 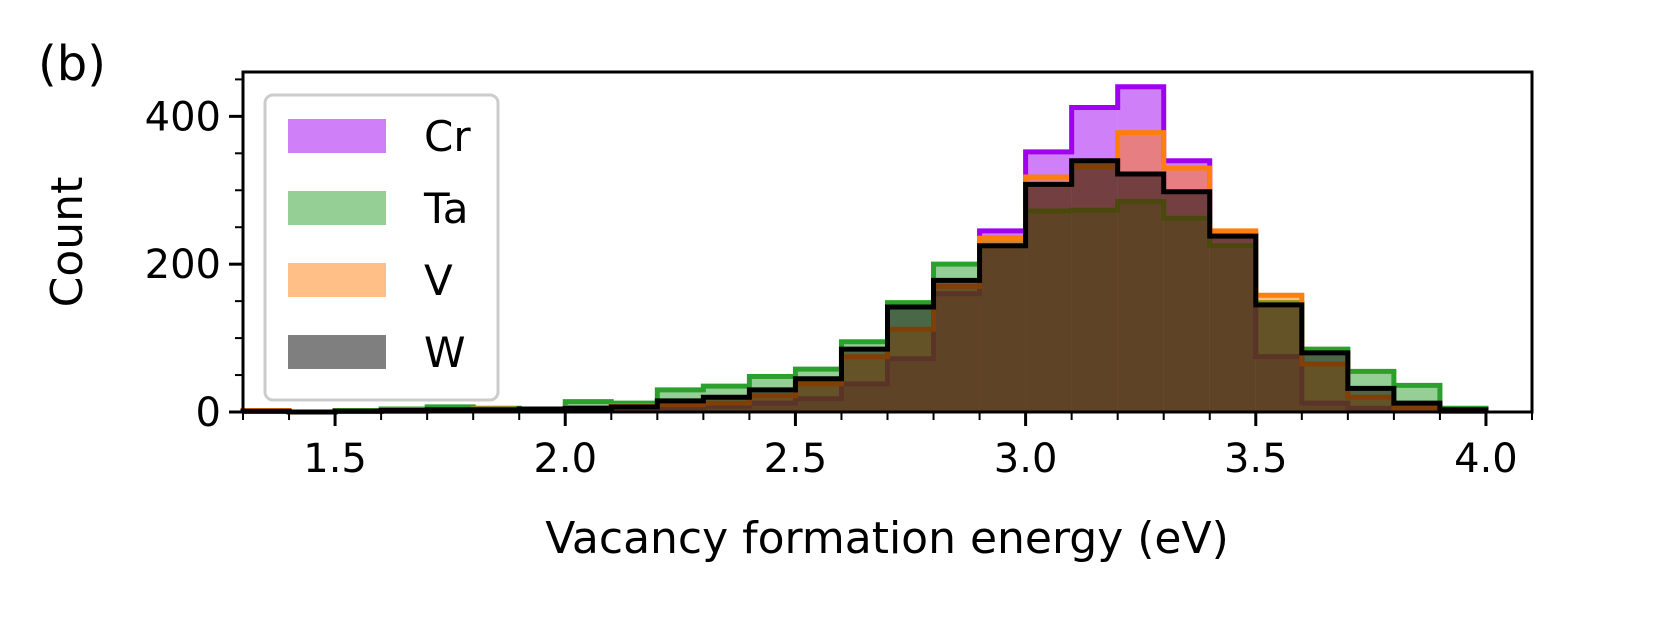 What do you see at coordinates (565, 459) in the screenshot?
I see `x-tick-label: 2.0` at bounding box center [565, 459].